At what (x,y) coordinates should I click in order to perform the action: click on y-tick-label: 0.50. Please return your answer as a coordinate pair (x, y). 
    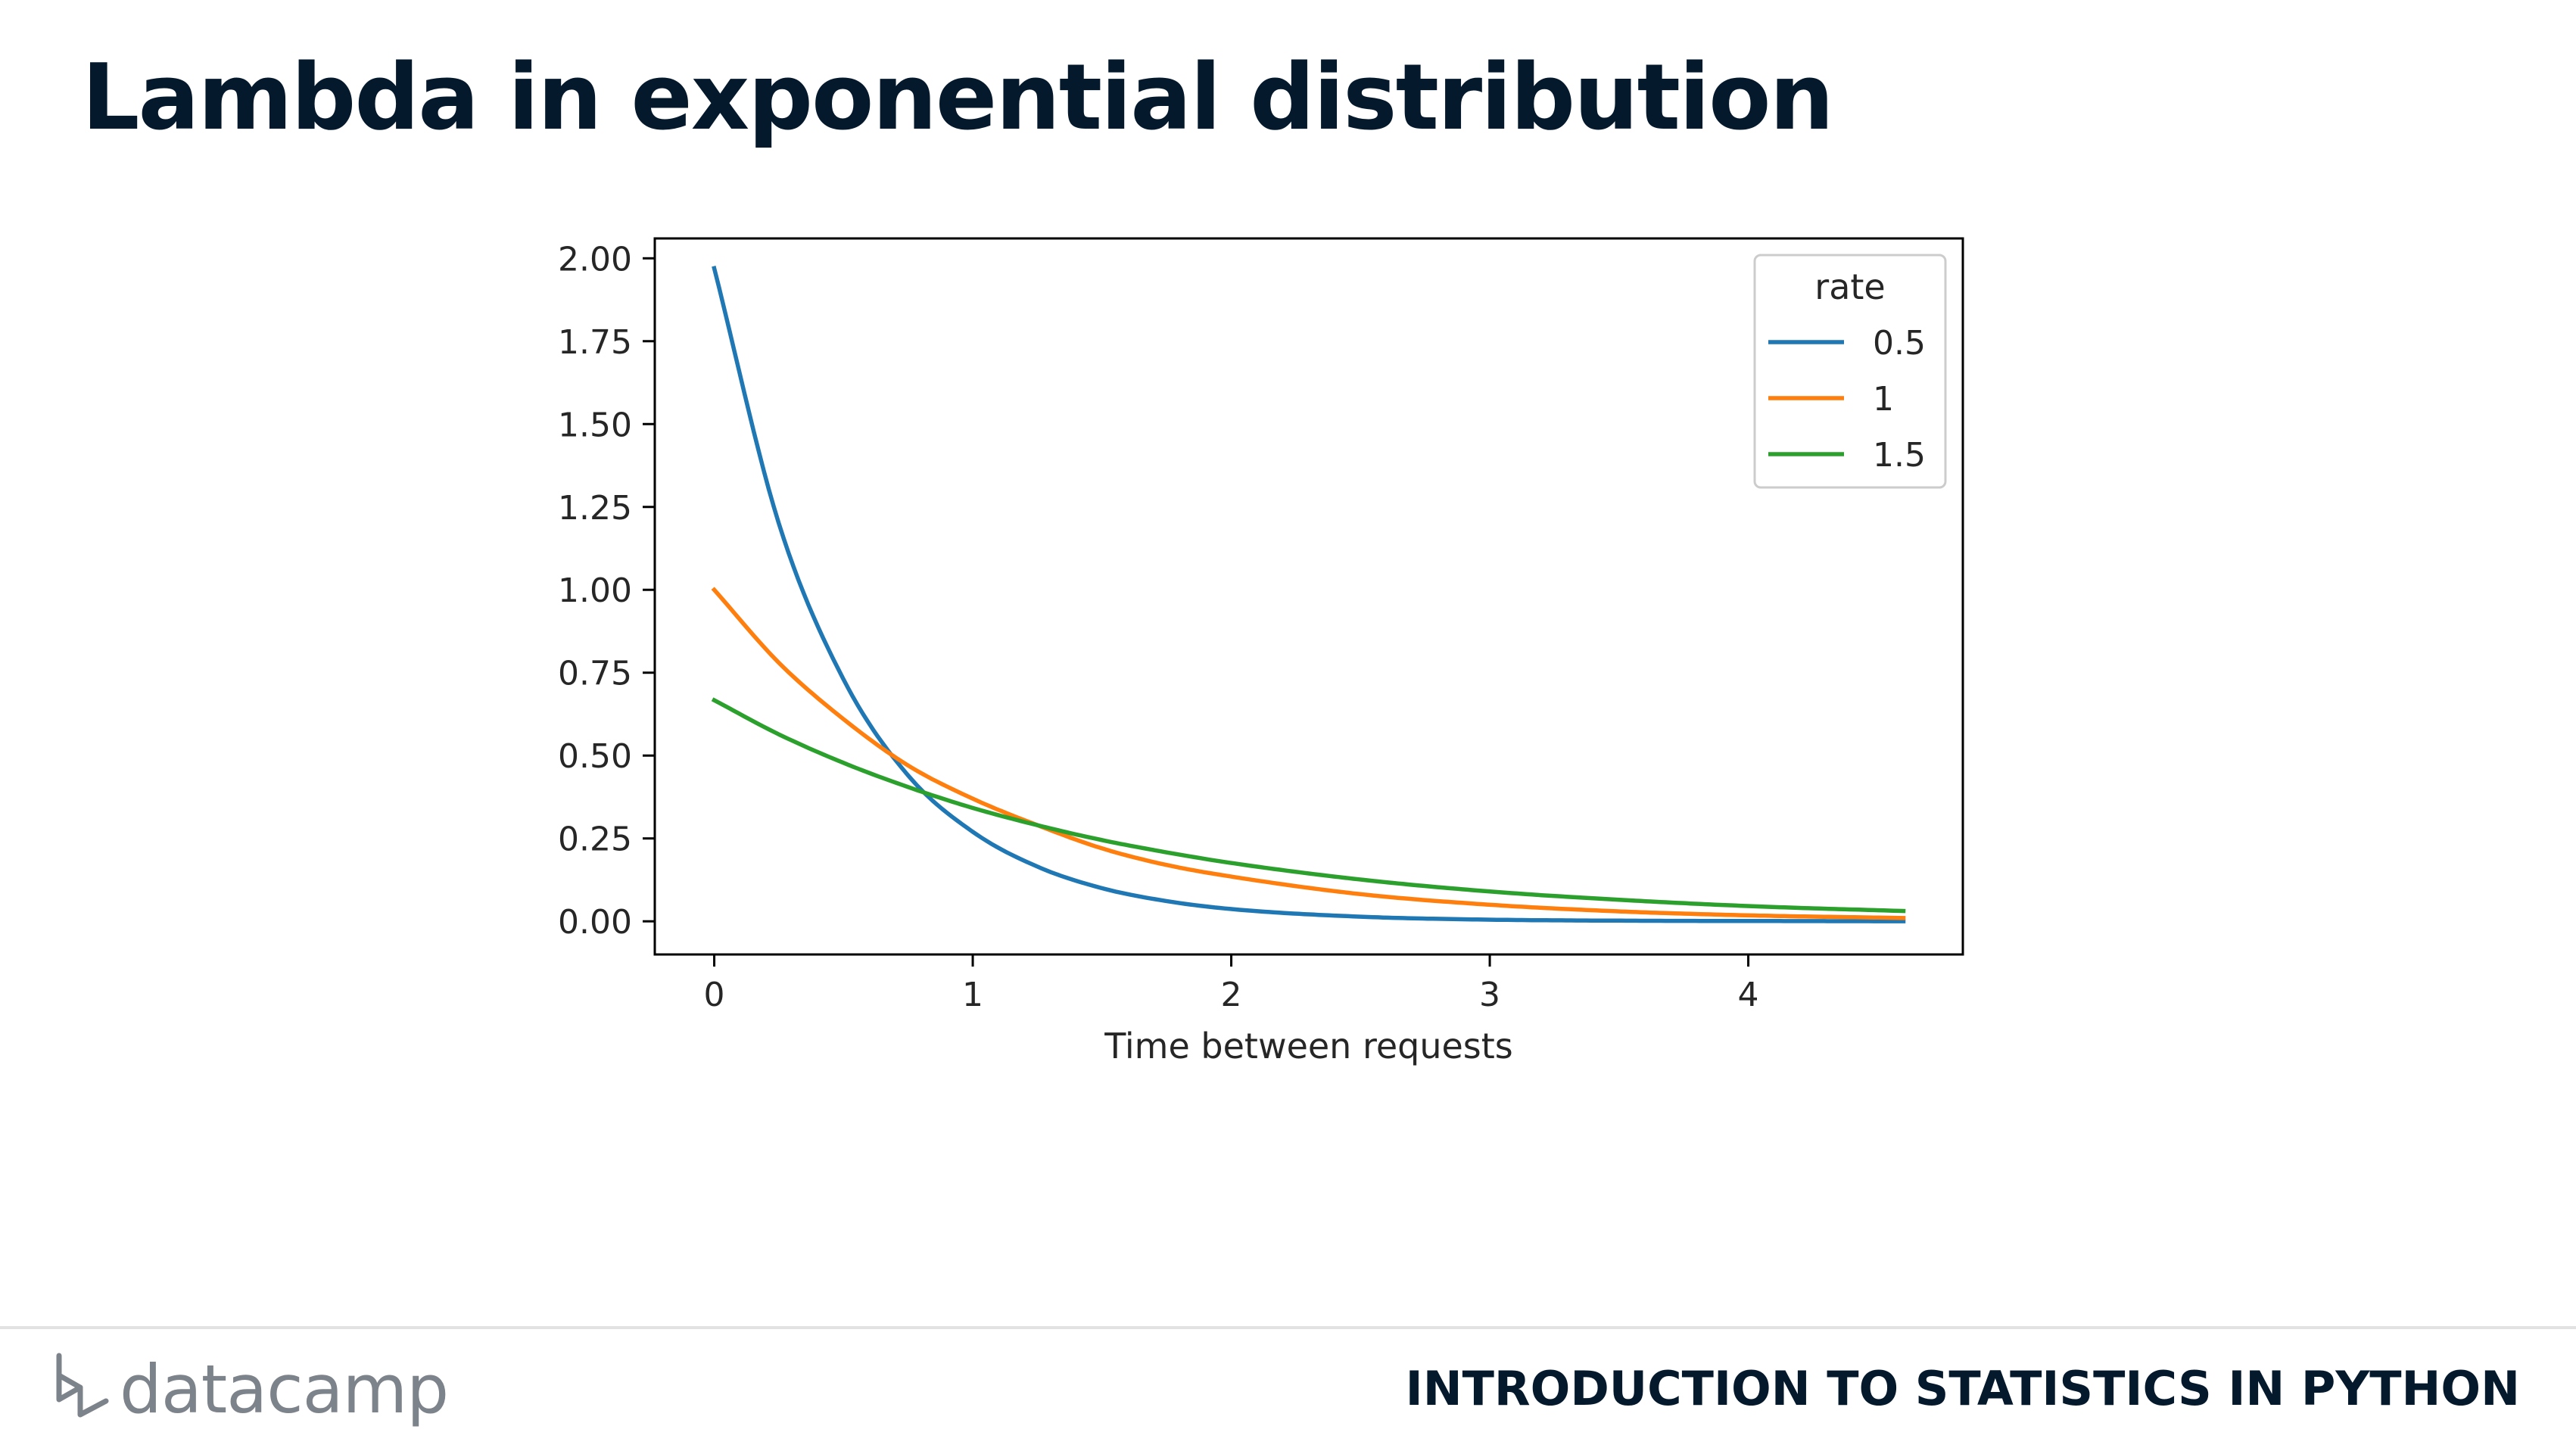
    Looking at the image, I should click on (595, 757).